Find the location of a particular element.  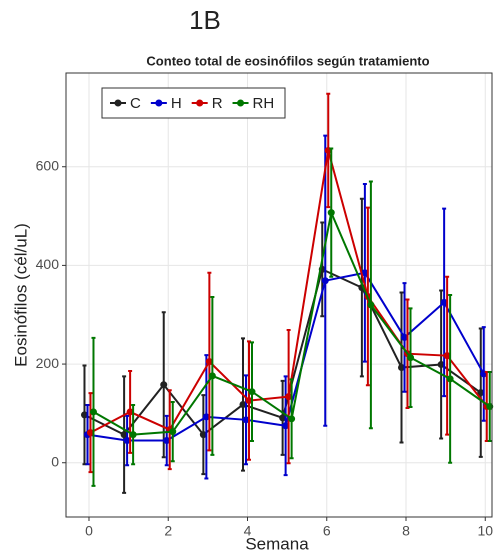

y-tick-label: 200 is located at coordinates (48, 363).